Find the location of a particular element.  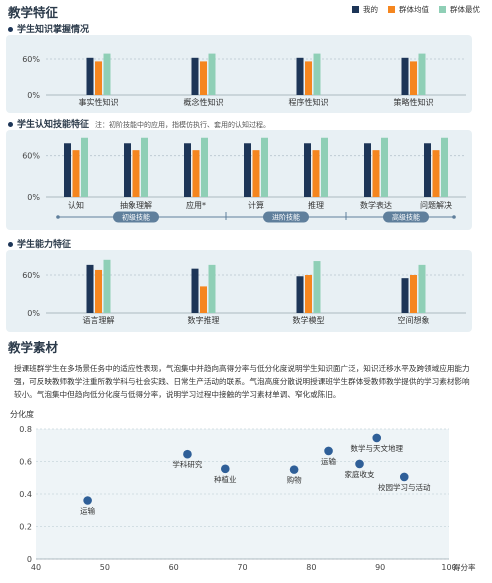

y-tick-label: 0 is located at coordinates (29, 559).